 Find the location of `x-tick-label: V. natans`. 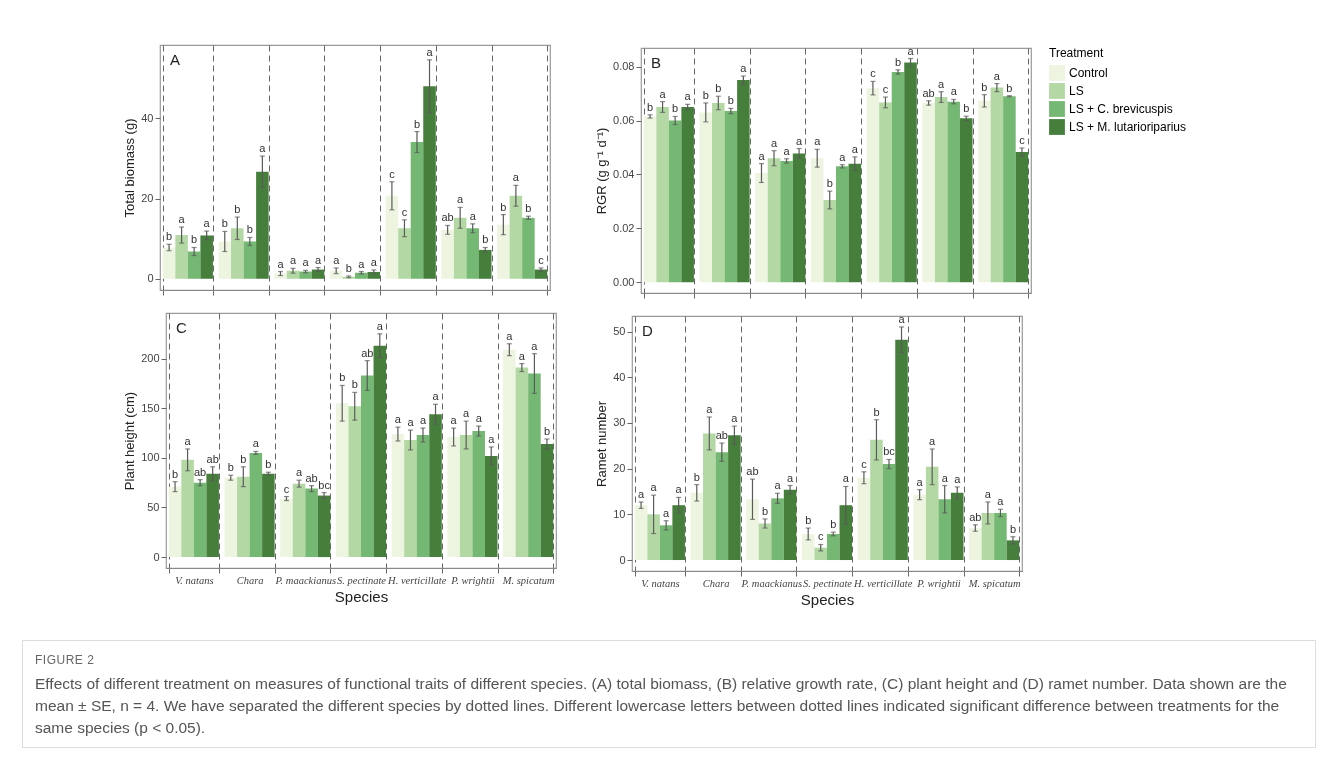

x-tick-label: V. natans is located at coordinates (194, 580).